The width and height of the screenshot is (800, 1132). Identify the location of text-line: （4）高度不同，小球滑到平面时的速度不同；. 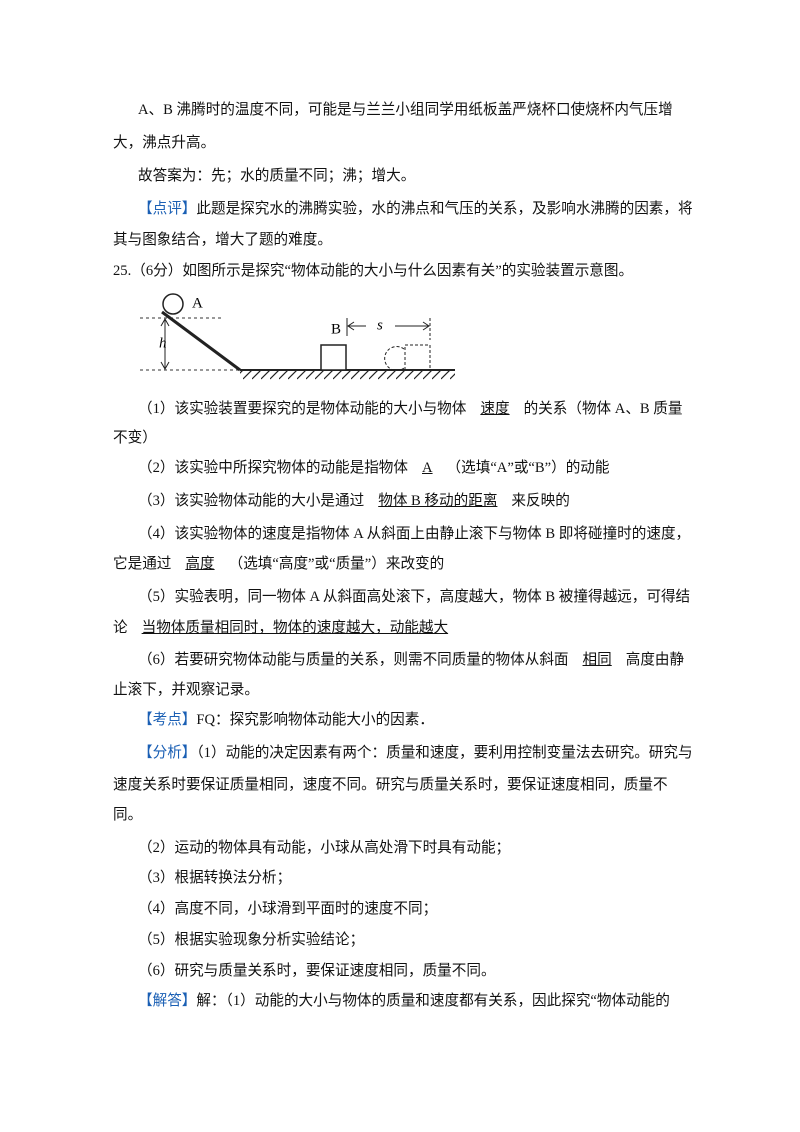
(287, 909).